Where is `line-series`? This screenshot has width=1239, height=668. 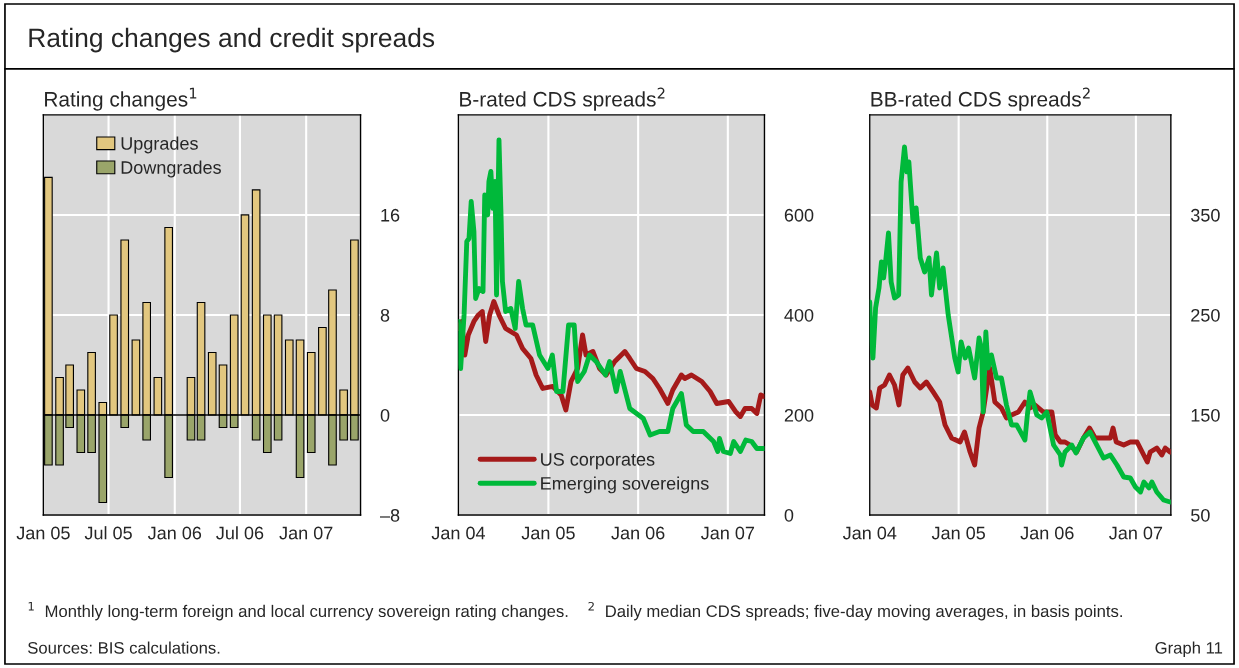
line-series is located at coordinates (1020, 324).